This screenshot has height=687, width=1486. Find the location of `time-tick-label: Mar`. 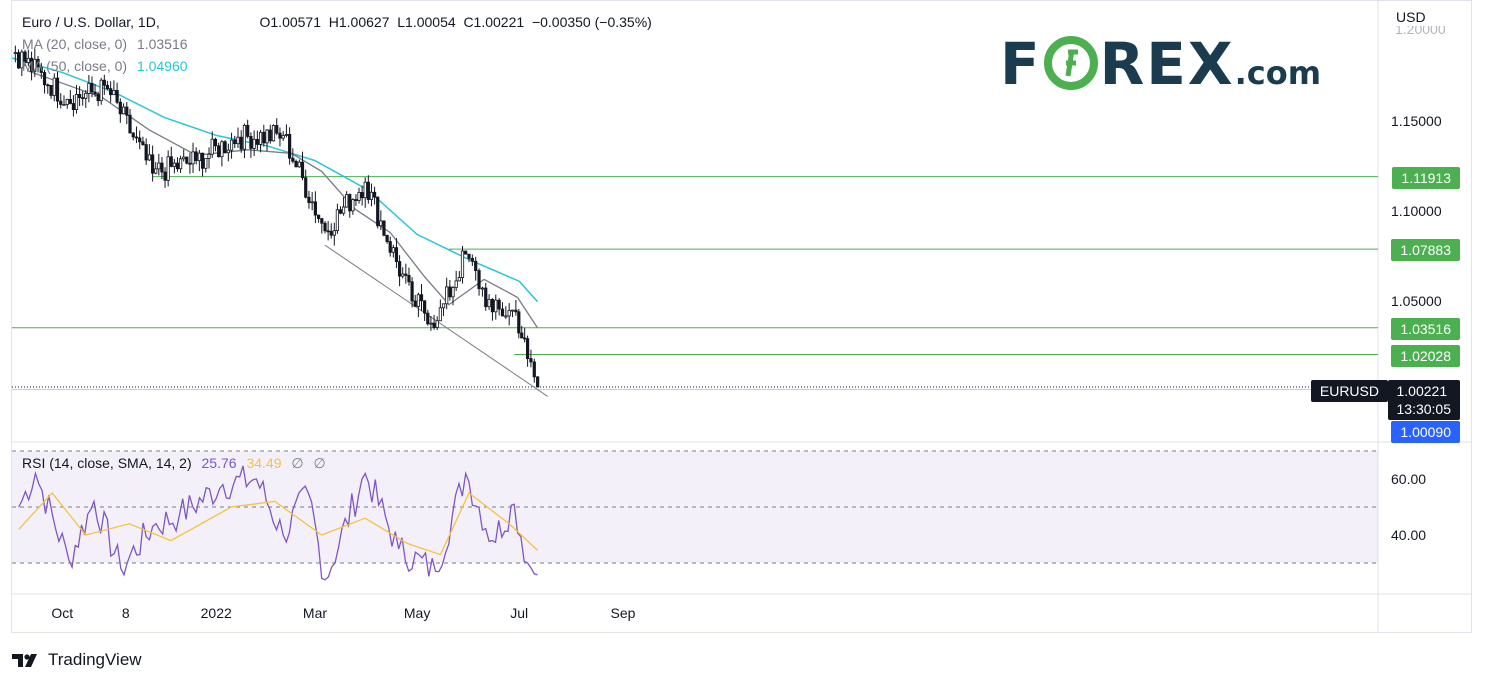

time-tick-label: Mar is located at coordinates (315, 613).